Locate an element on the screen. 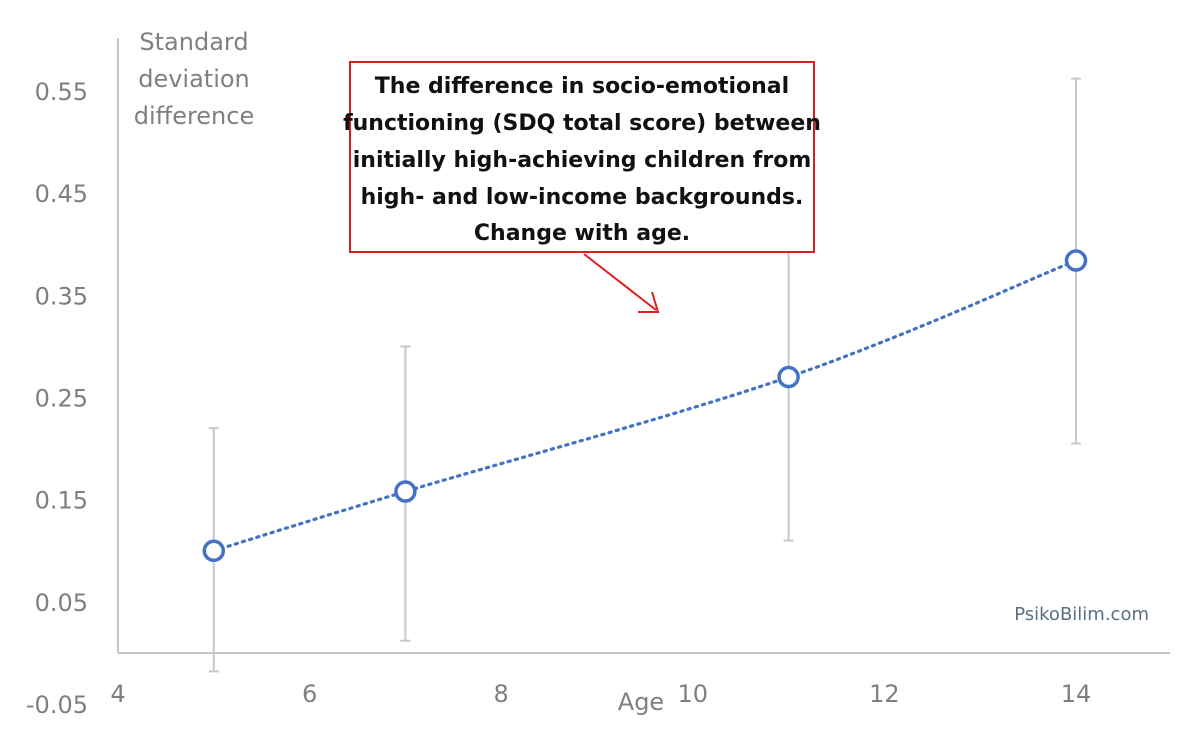 Image resolution: width=1200 pixels, height=734 pixels. annotation-line: high- and low-income backgrounds. is located at coordinates (582, 197).